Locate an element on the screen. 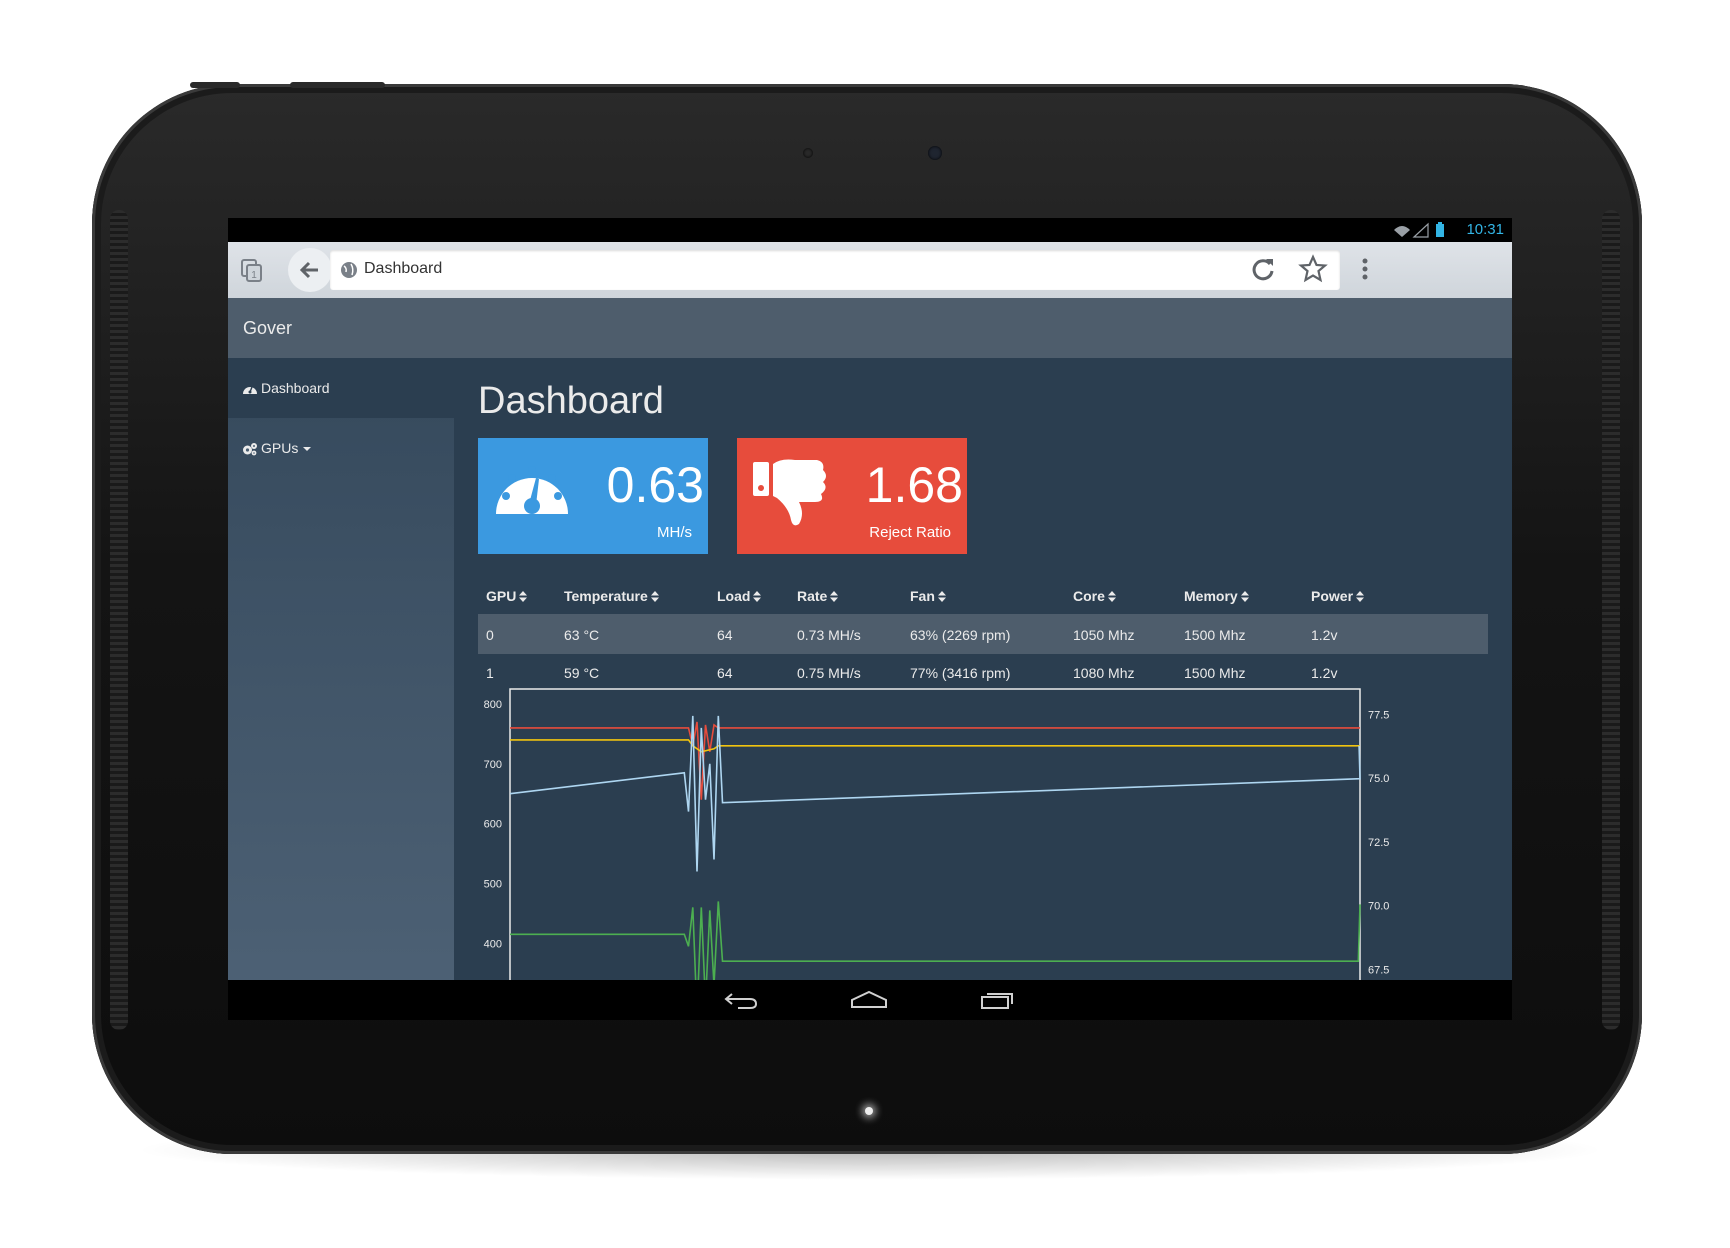  address-bar: Dashboard is located at coordinates (835, 270).